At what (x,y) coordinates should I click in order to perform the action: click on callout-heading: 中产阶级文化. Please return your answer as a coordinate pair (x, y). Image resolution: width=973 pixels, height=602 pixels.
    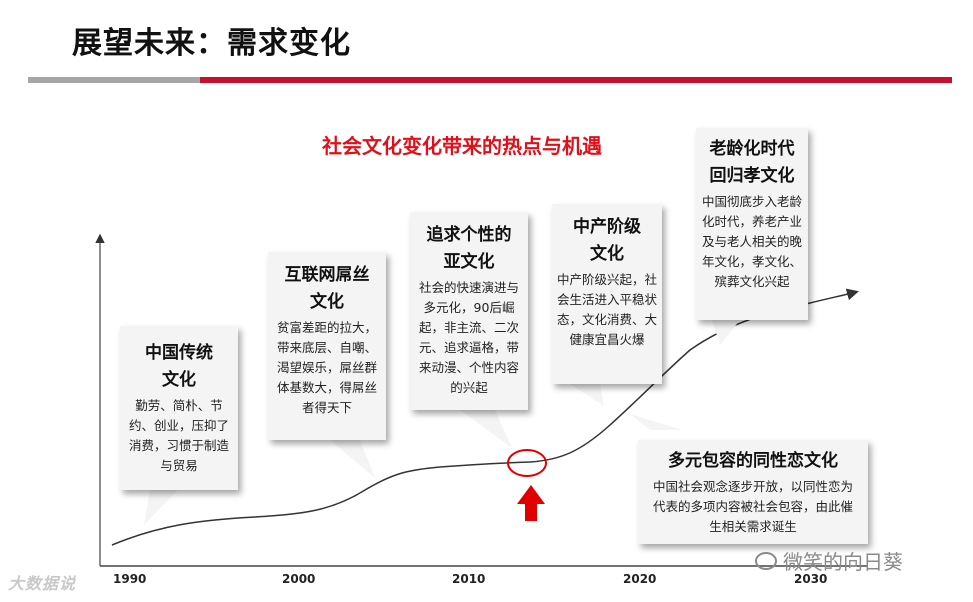
    Looking at the image, I should click on (607, 240).